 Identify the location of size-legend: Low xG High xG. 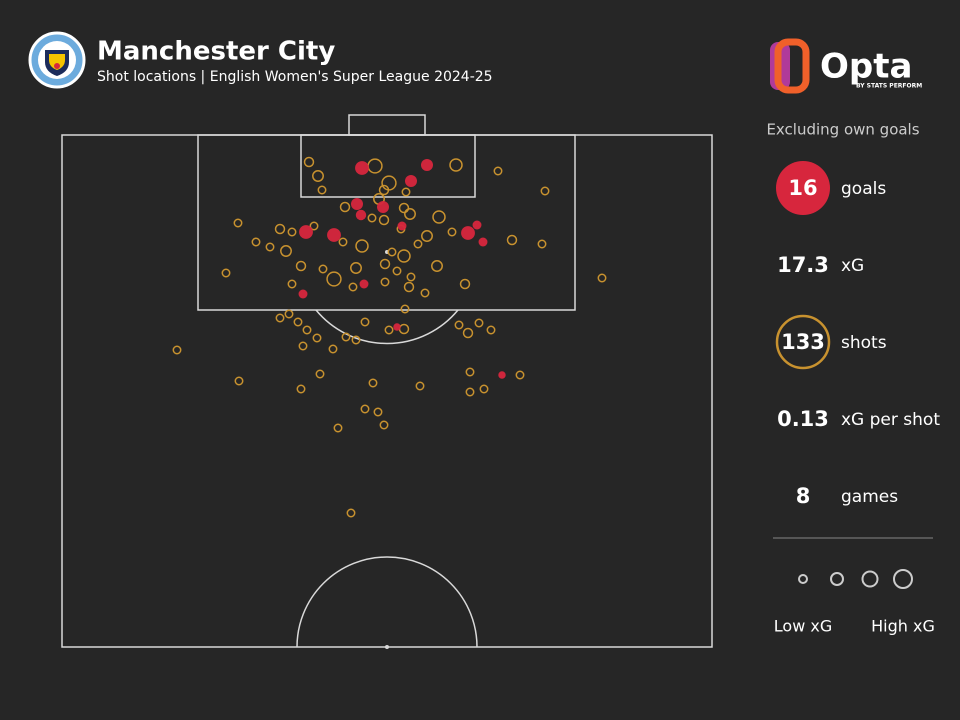
(854, 602).